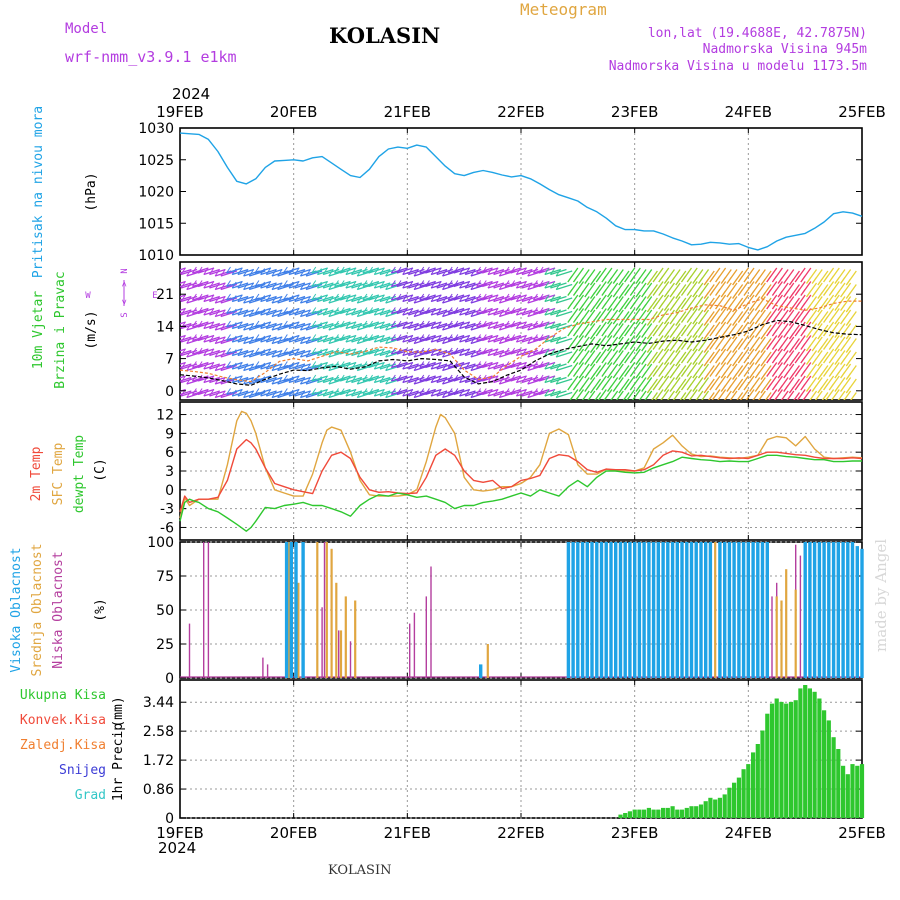 This screenshot has height=900, width=900. What do you see at coordinates (407, 112) in the screenshot?
I see `x-tick-label-top: 21FEB` at bounding box center [407, 112].